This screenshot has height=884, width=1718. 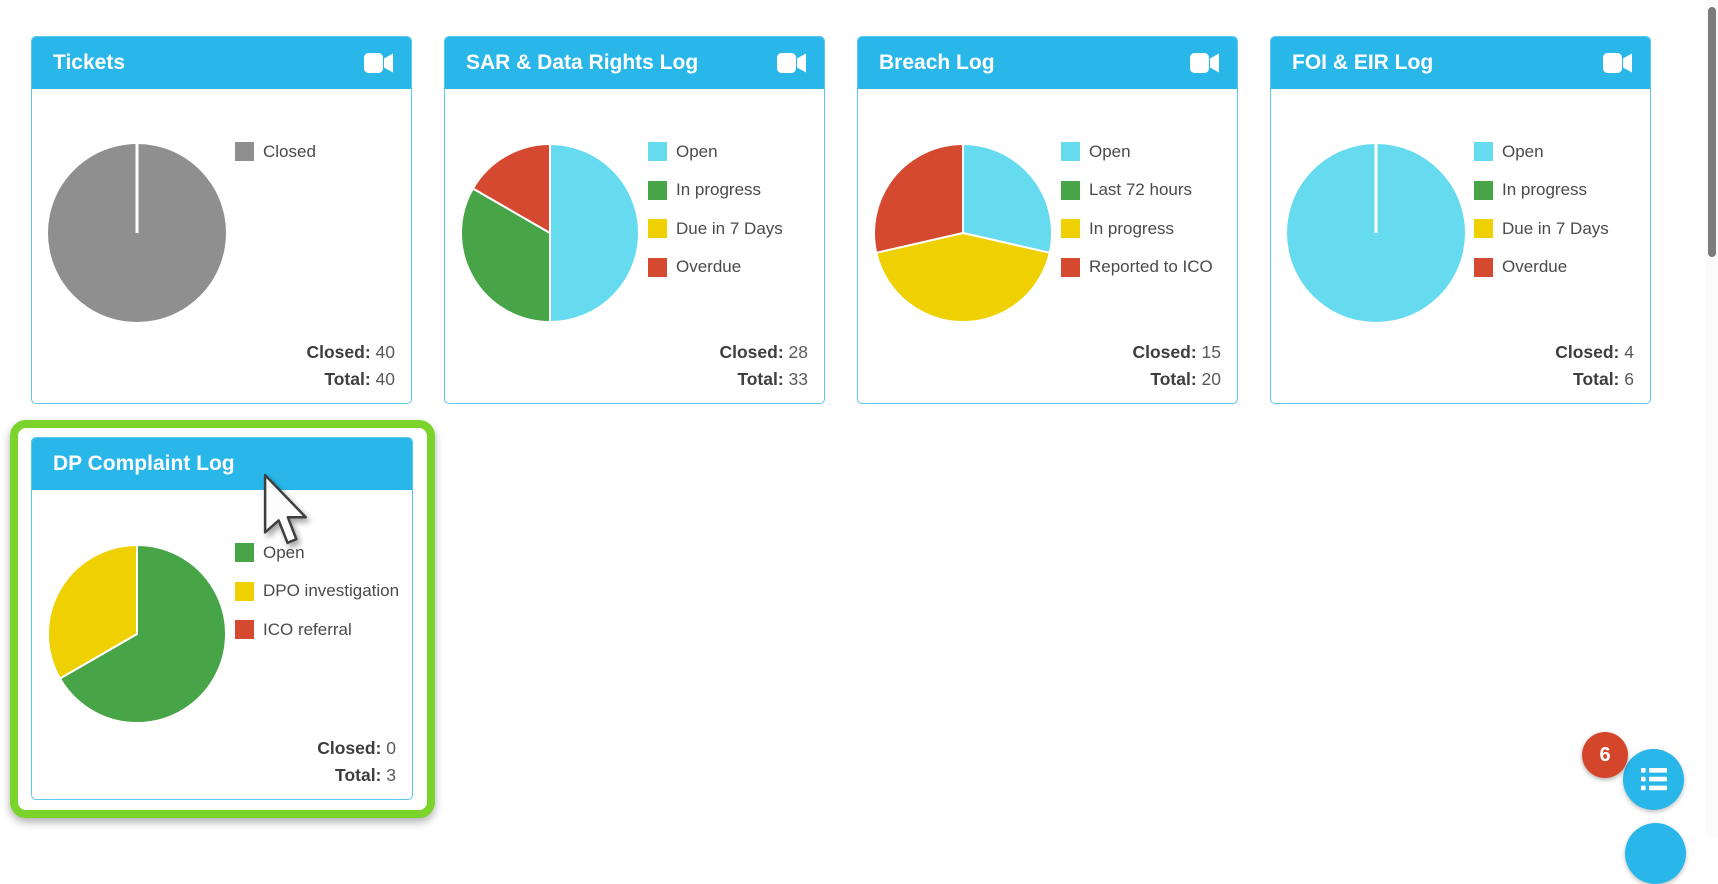 What do you see at coordinates (356, 762) in the screenshot?
I see `summary-totals: Closed: 0 Total: 3` at bounding box center [356, 762].